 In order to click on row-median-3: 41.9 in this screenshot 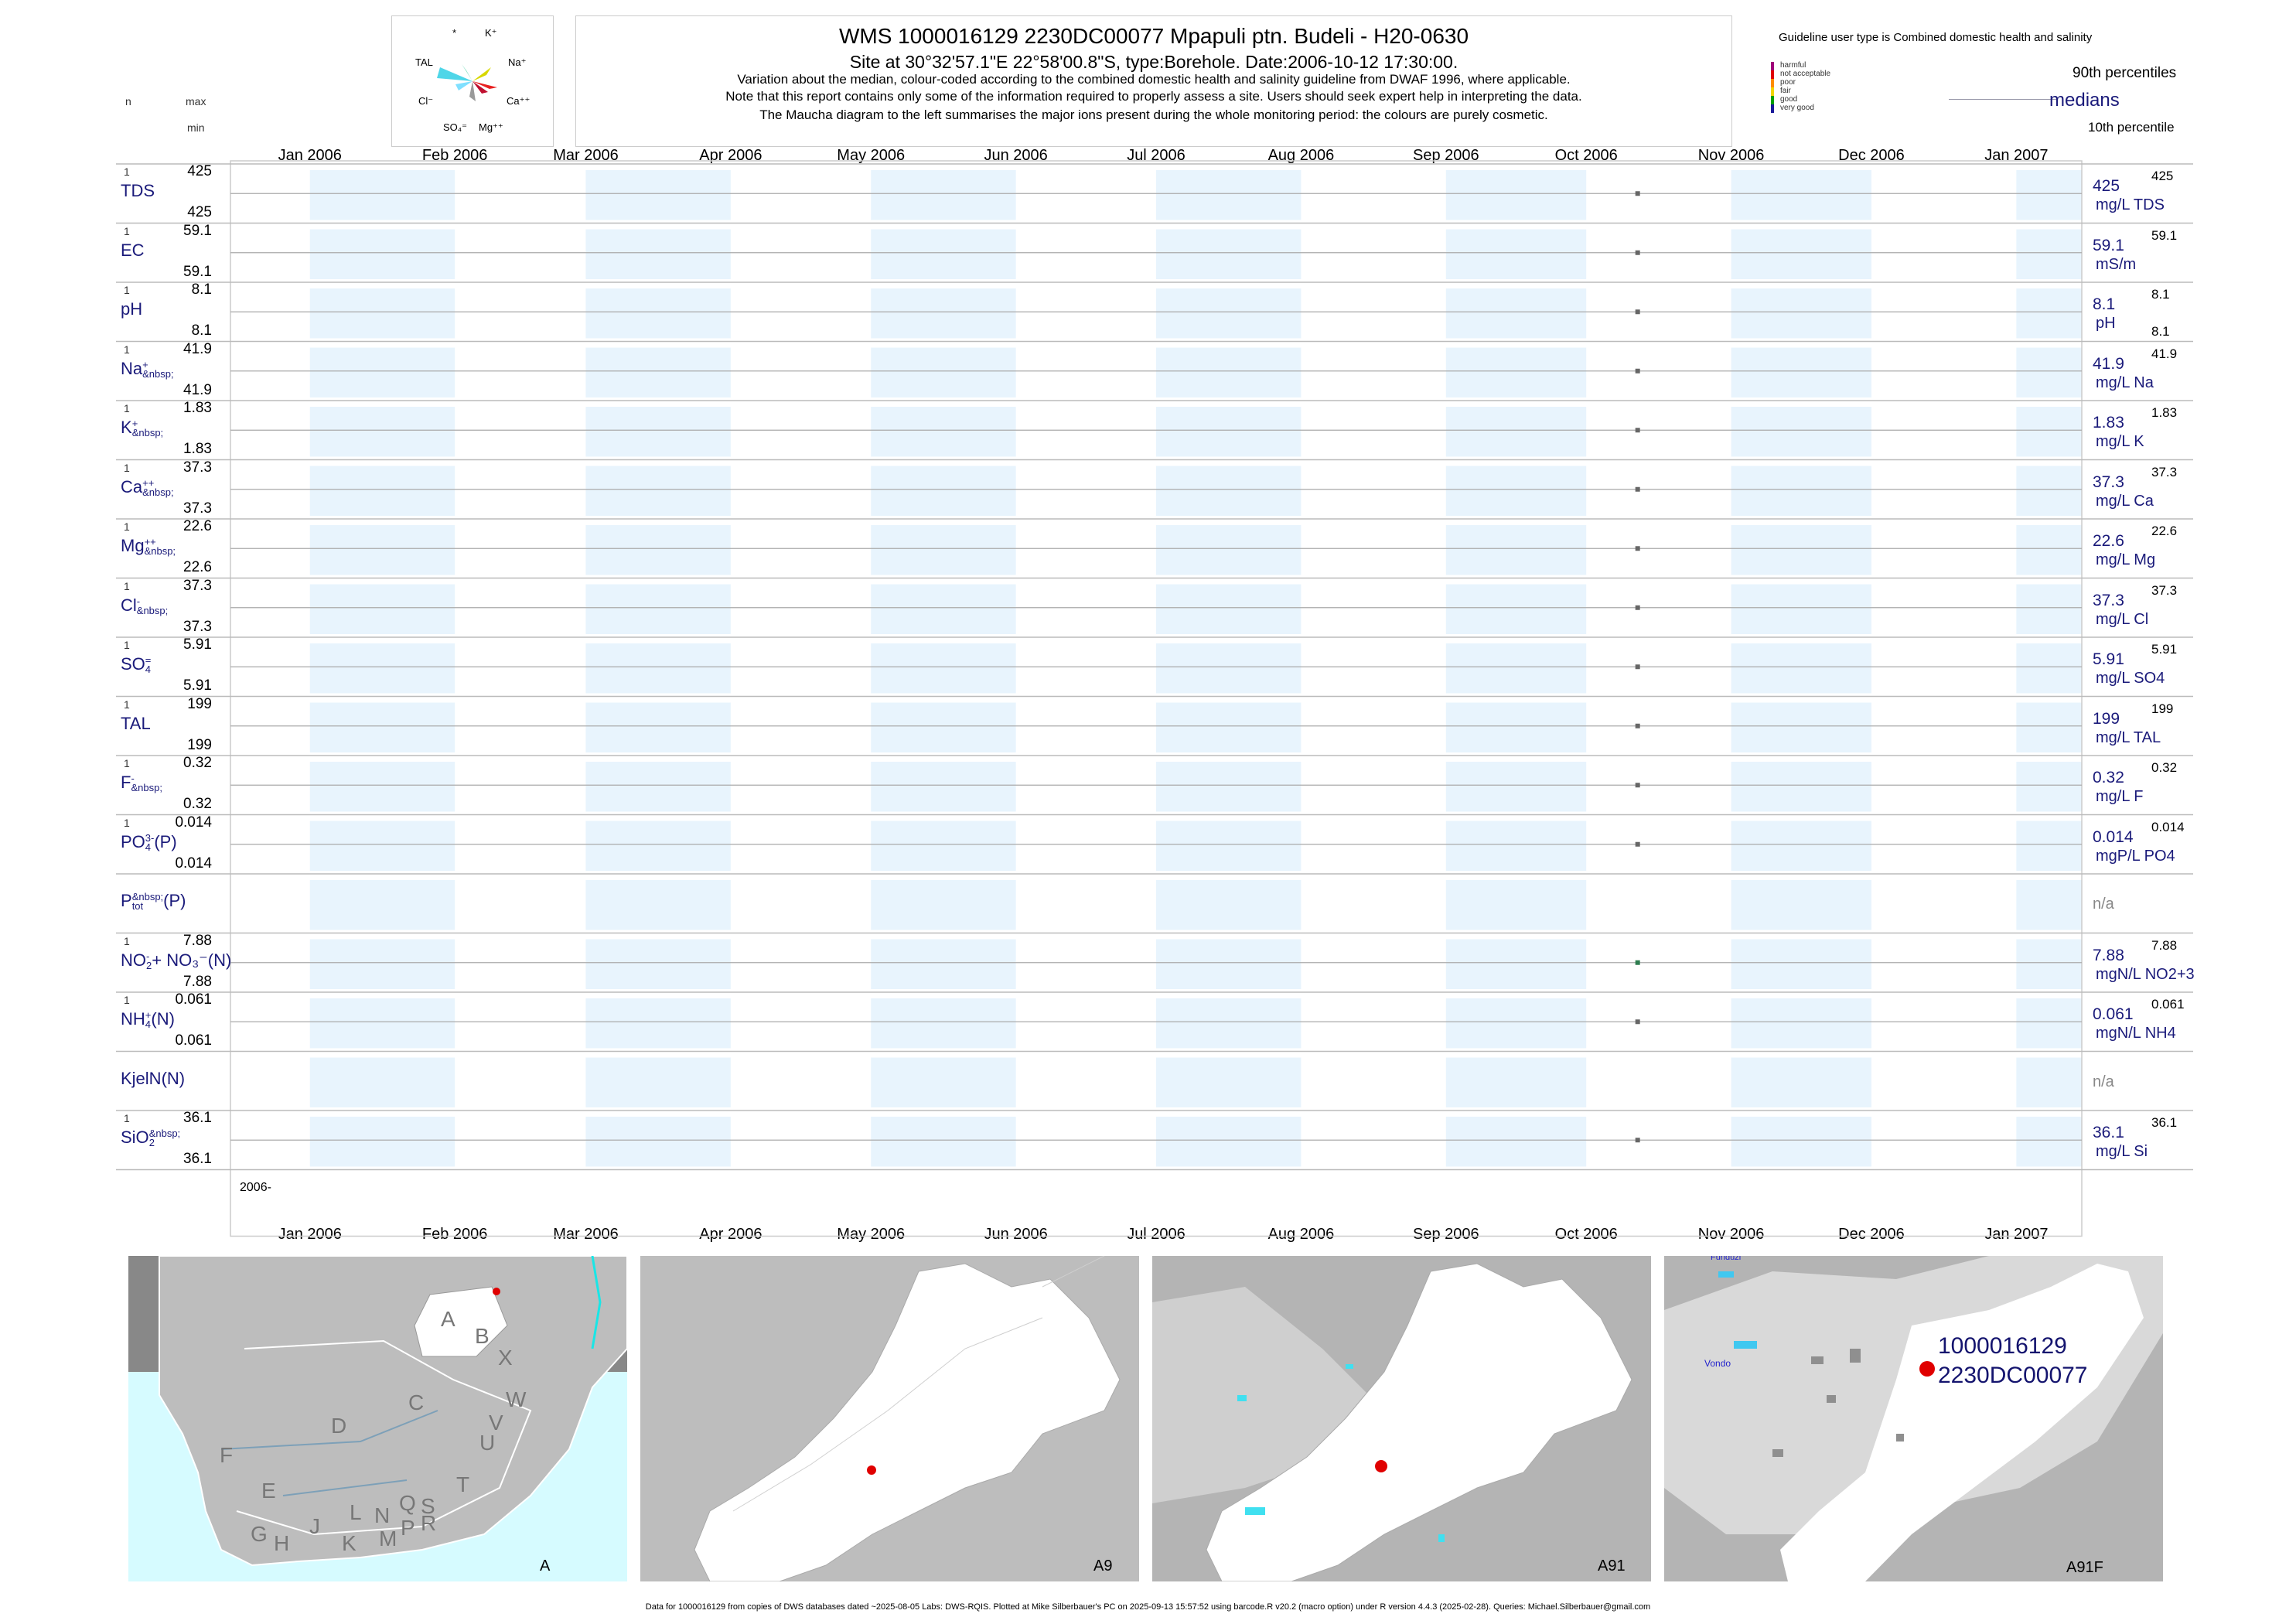, I will do `click(2108, 363)`.